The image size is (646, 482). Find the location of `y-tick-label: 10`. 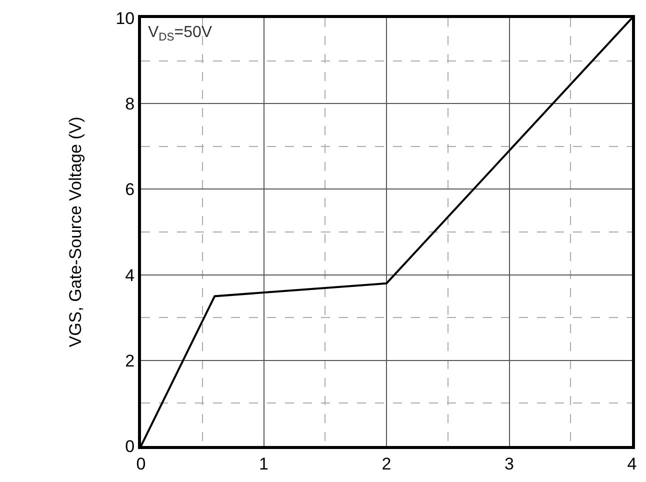

y-tick-label: 10 is located at coordinates (125, 18).